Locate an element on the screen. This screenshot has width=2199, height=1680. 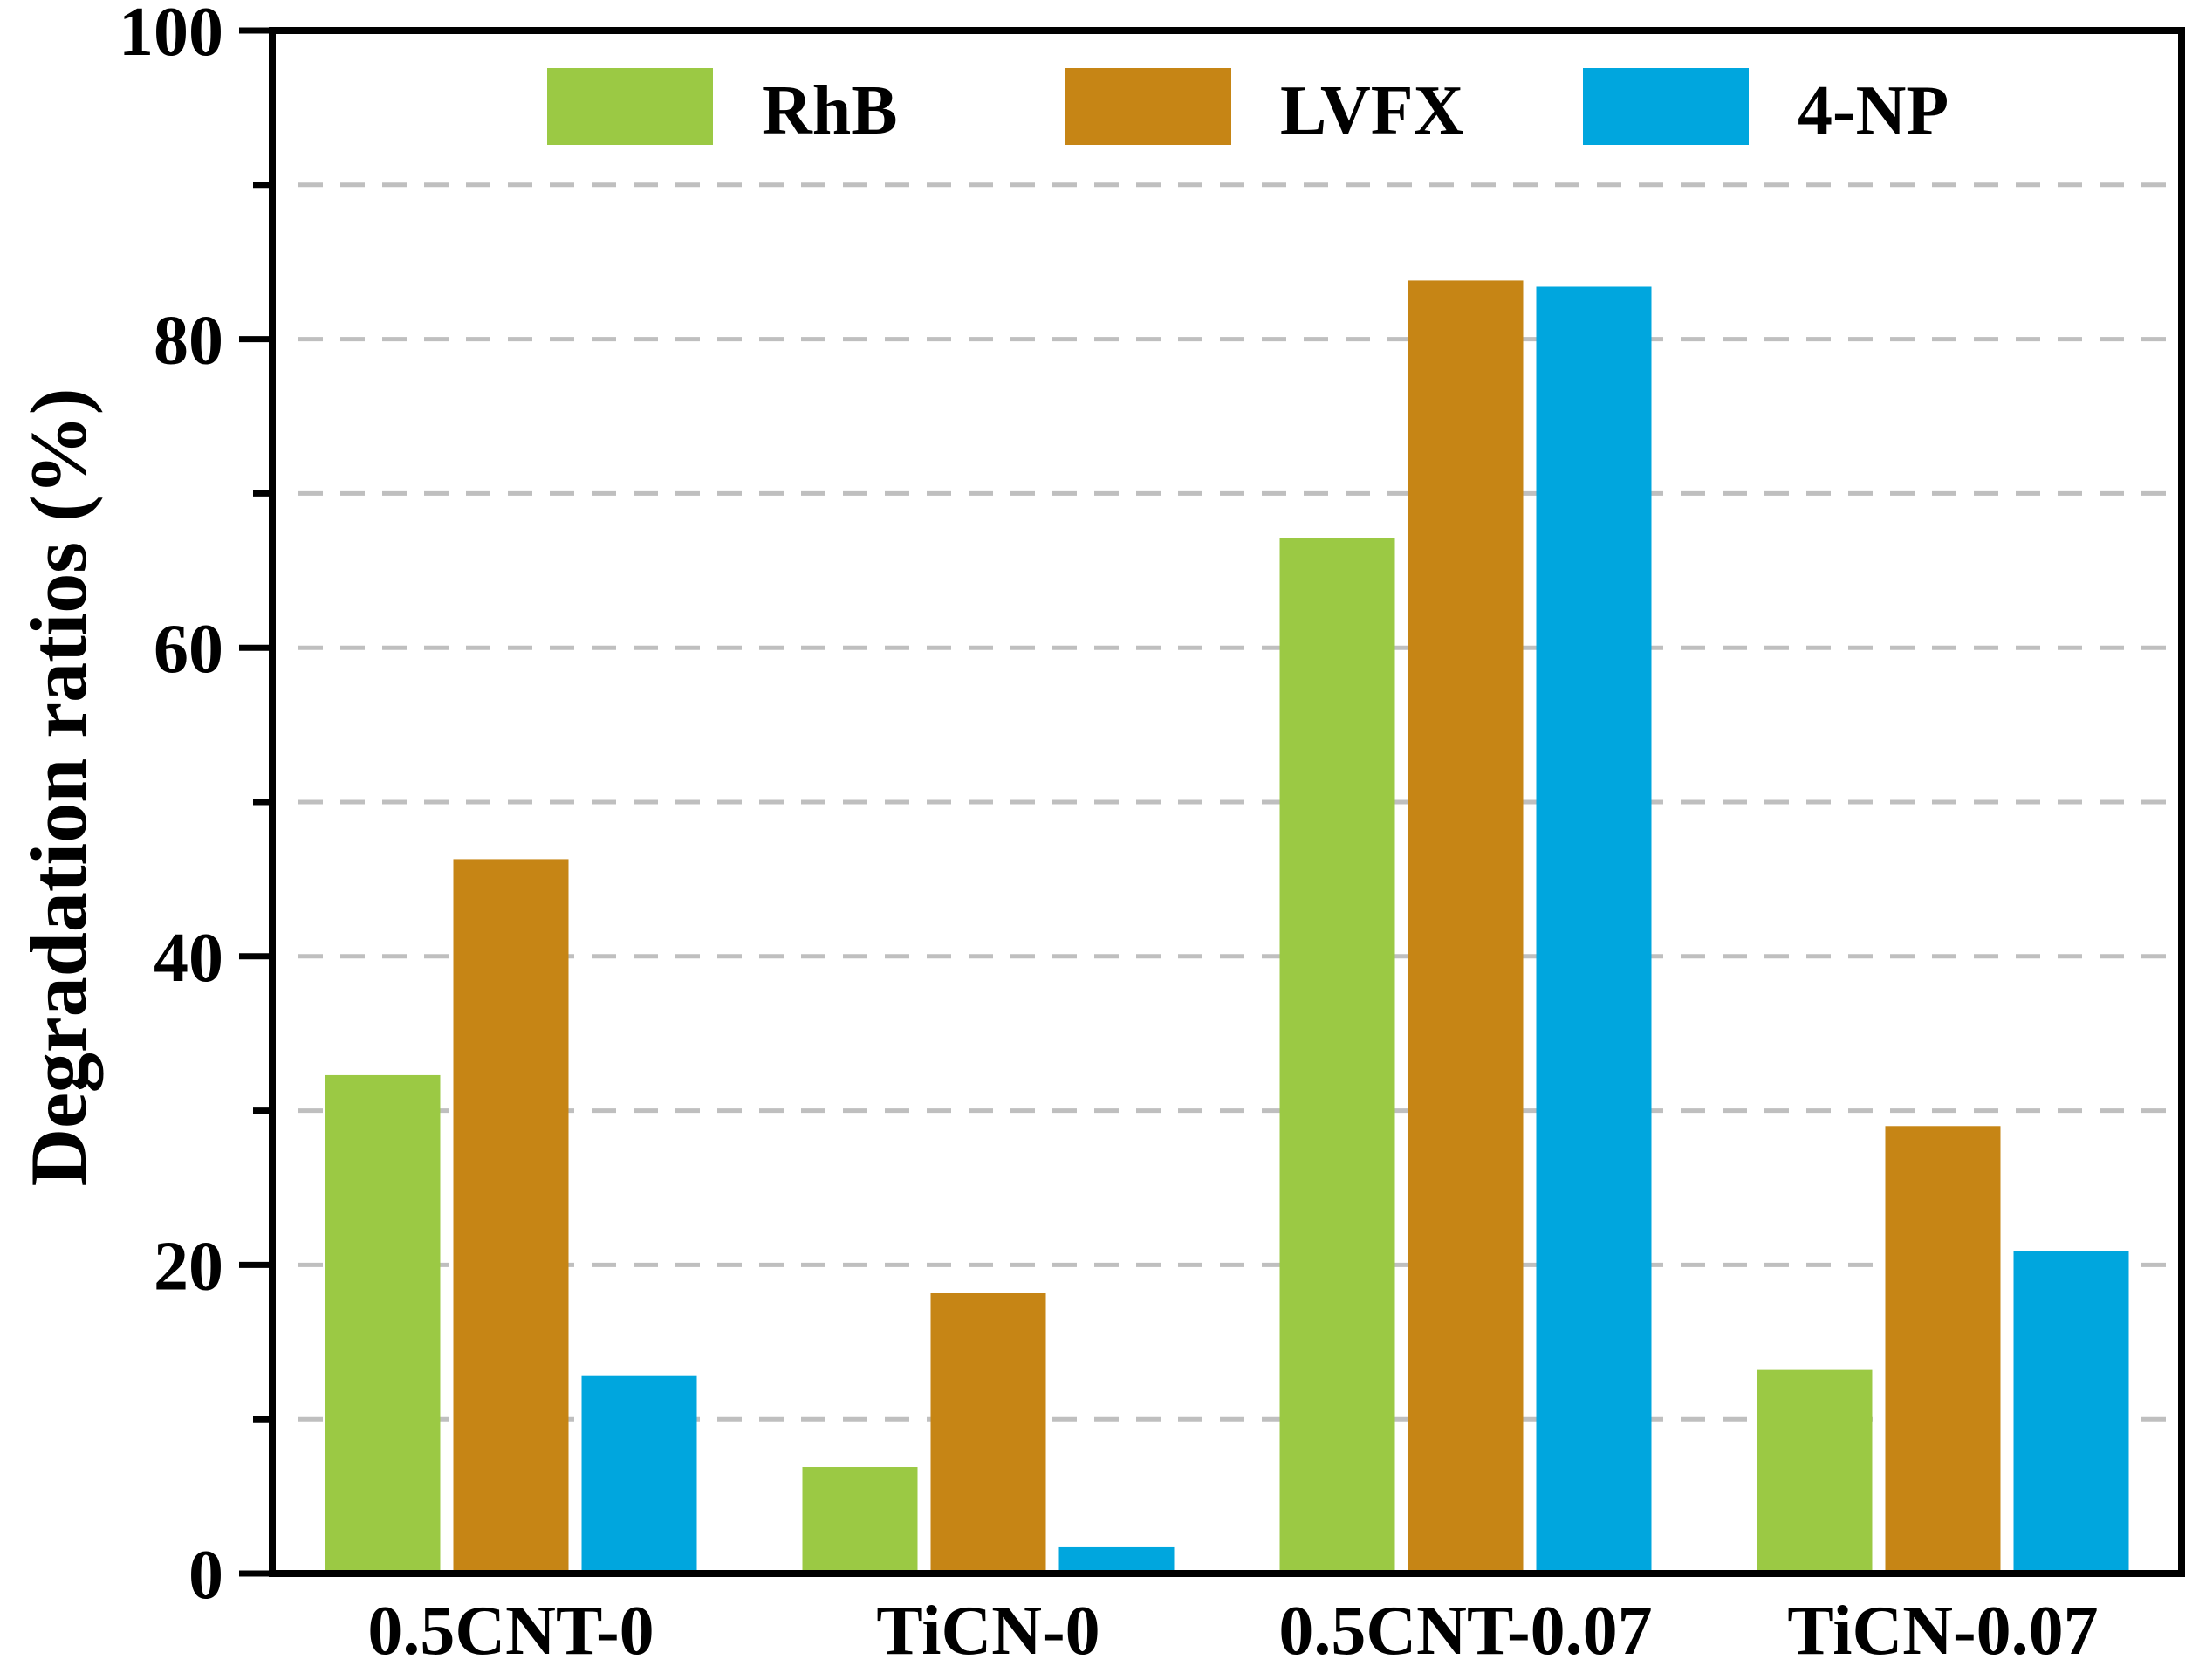
y-tick-label: 0 is located at coordinates (205, 1575).